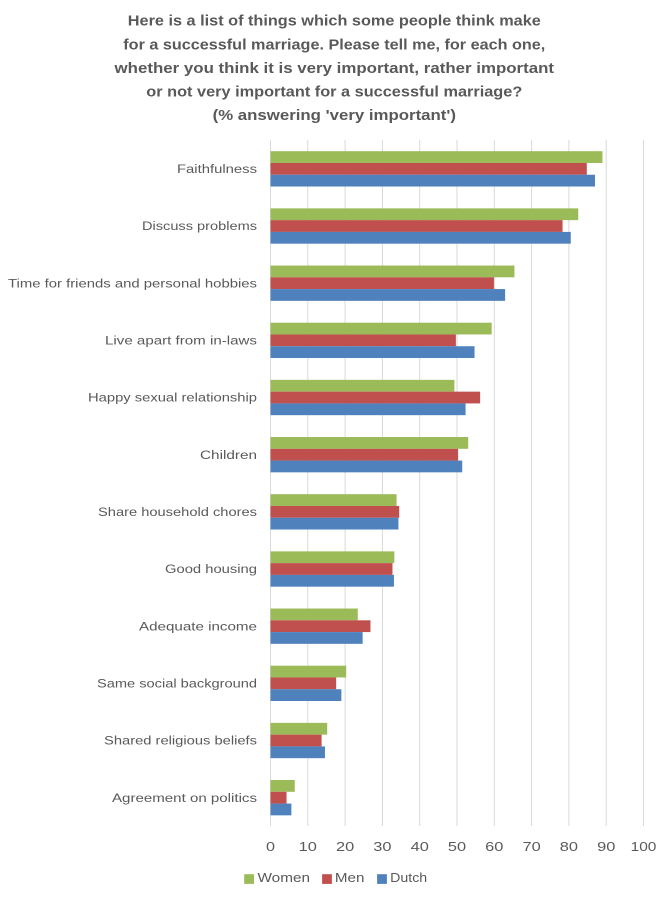  I want to click on svg-text:Time for friends and personal: Time for friends and personal hobbies, so click(132, 283).